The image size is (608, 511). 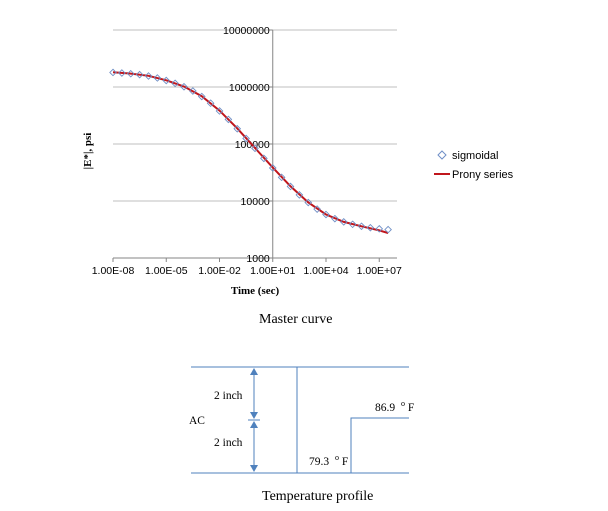 I want to click on x-tick-label: 1.00E+01, so click(x=272, y=271).